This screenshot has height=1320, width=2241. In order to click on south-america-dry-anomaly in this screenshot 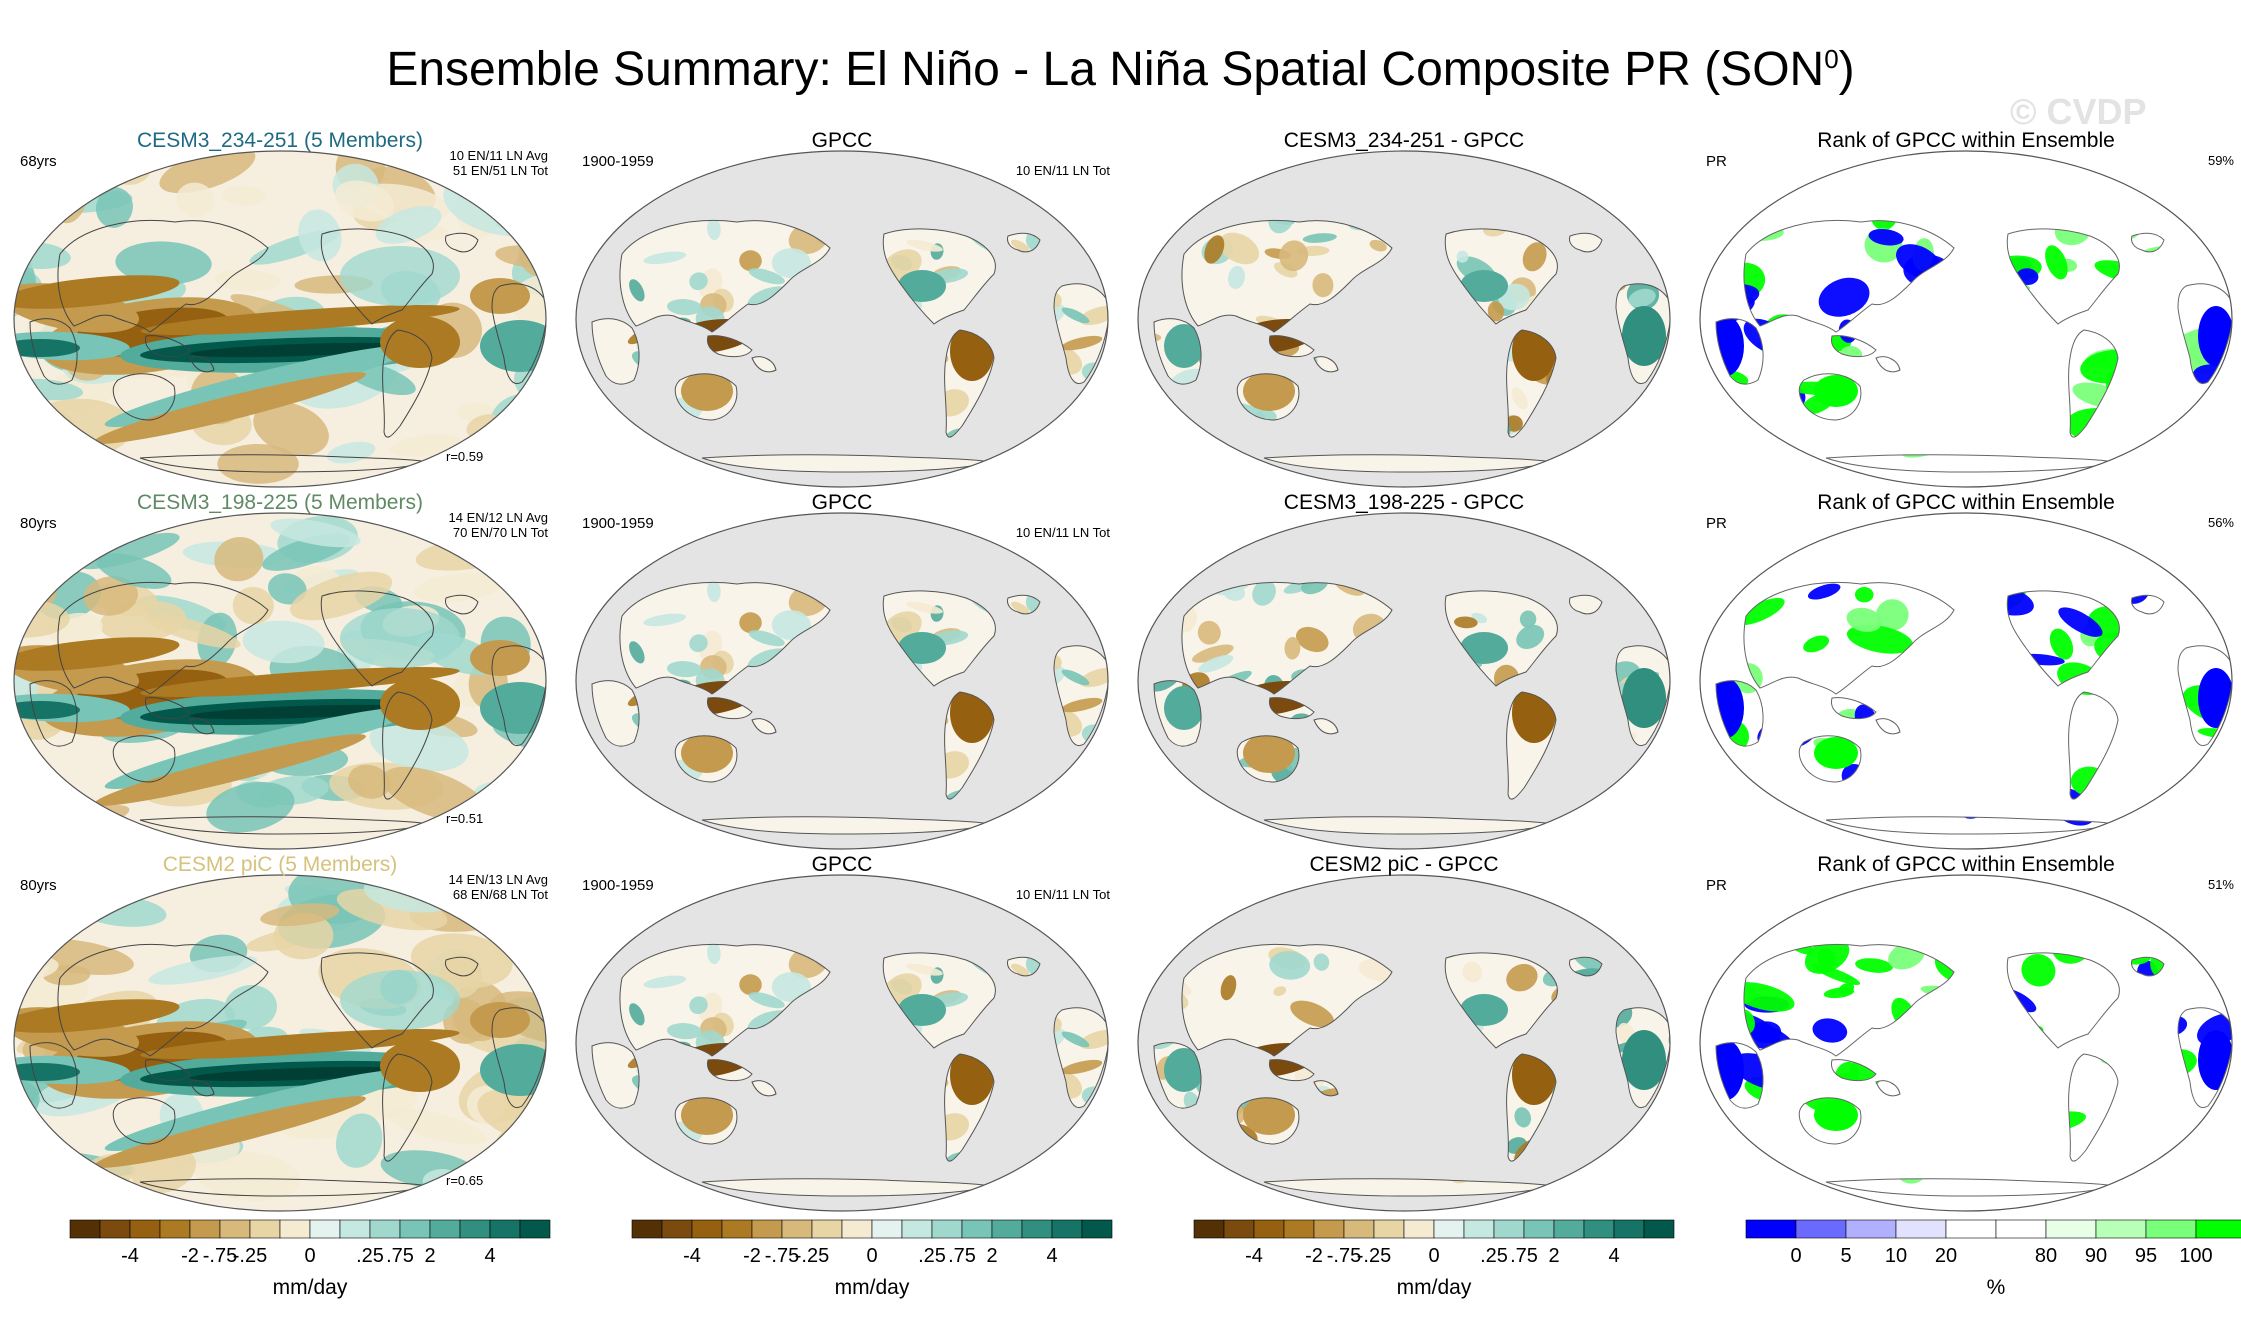, I will do `click(420, 342)`.